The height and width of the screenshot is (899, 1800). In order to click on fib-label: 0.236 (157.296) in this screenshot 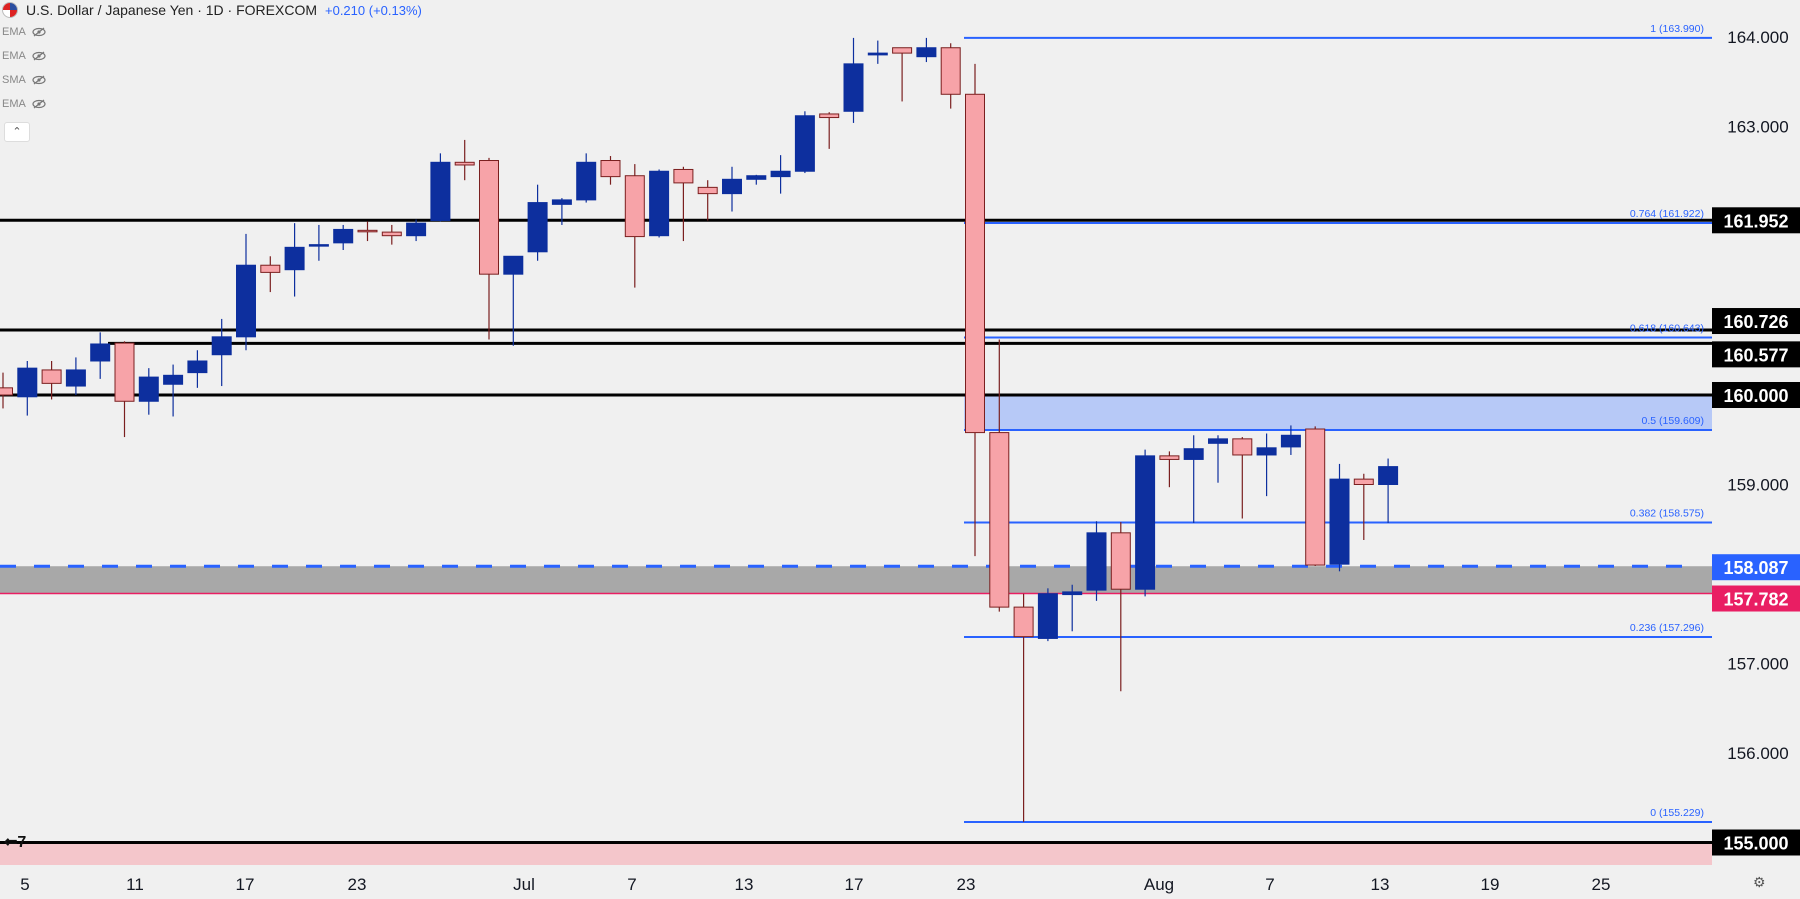, I will do `click(1667, 628)`.